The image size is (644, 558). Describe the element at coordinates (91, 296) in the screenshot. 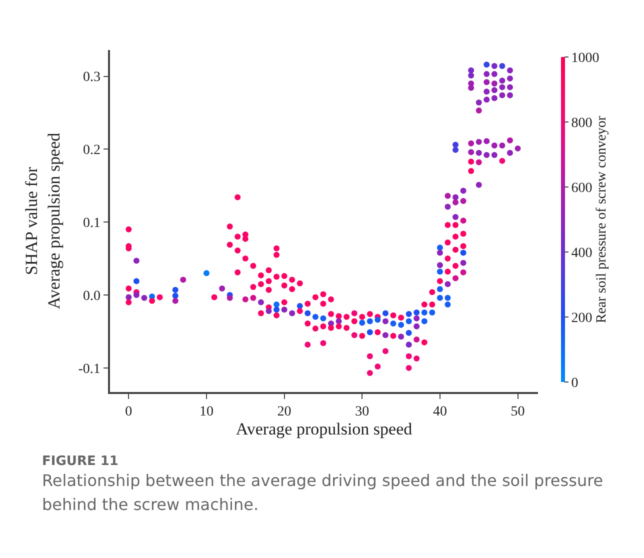

I see `y-tick-label: 0.0` at that location.